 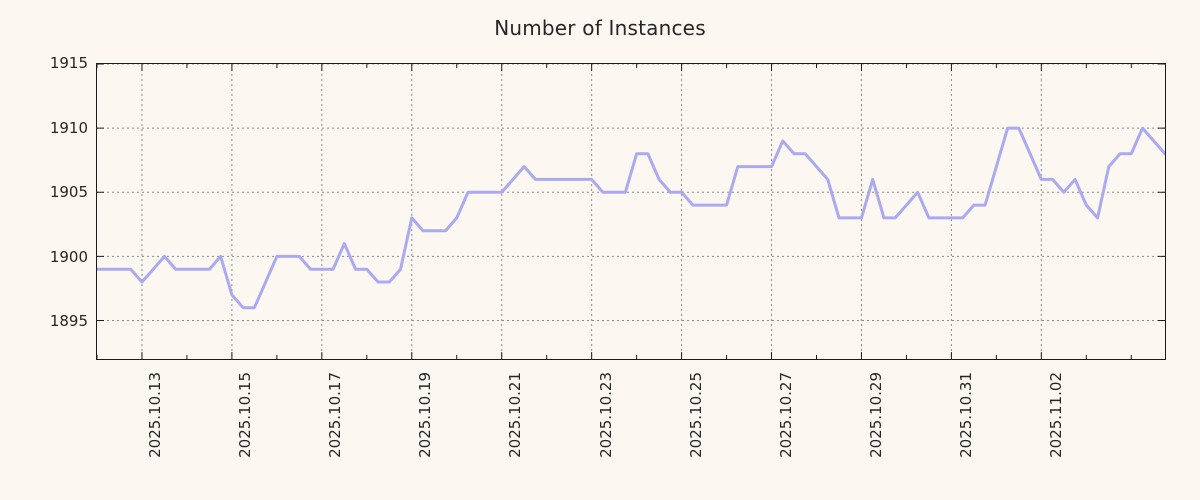 What do you see at coordinates (68, 256) in the screenshot?
I see `y-axis-tick-label: 1900` at bounding box center [68, 256].